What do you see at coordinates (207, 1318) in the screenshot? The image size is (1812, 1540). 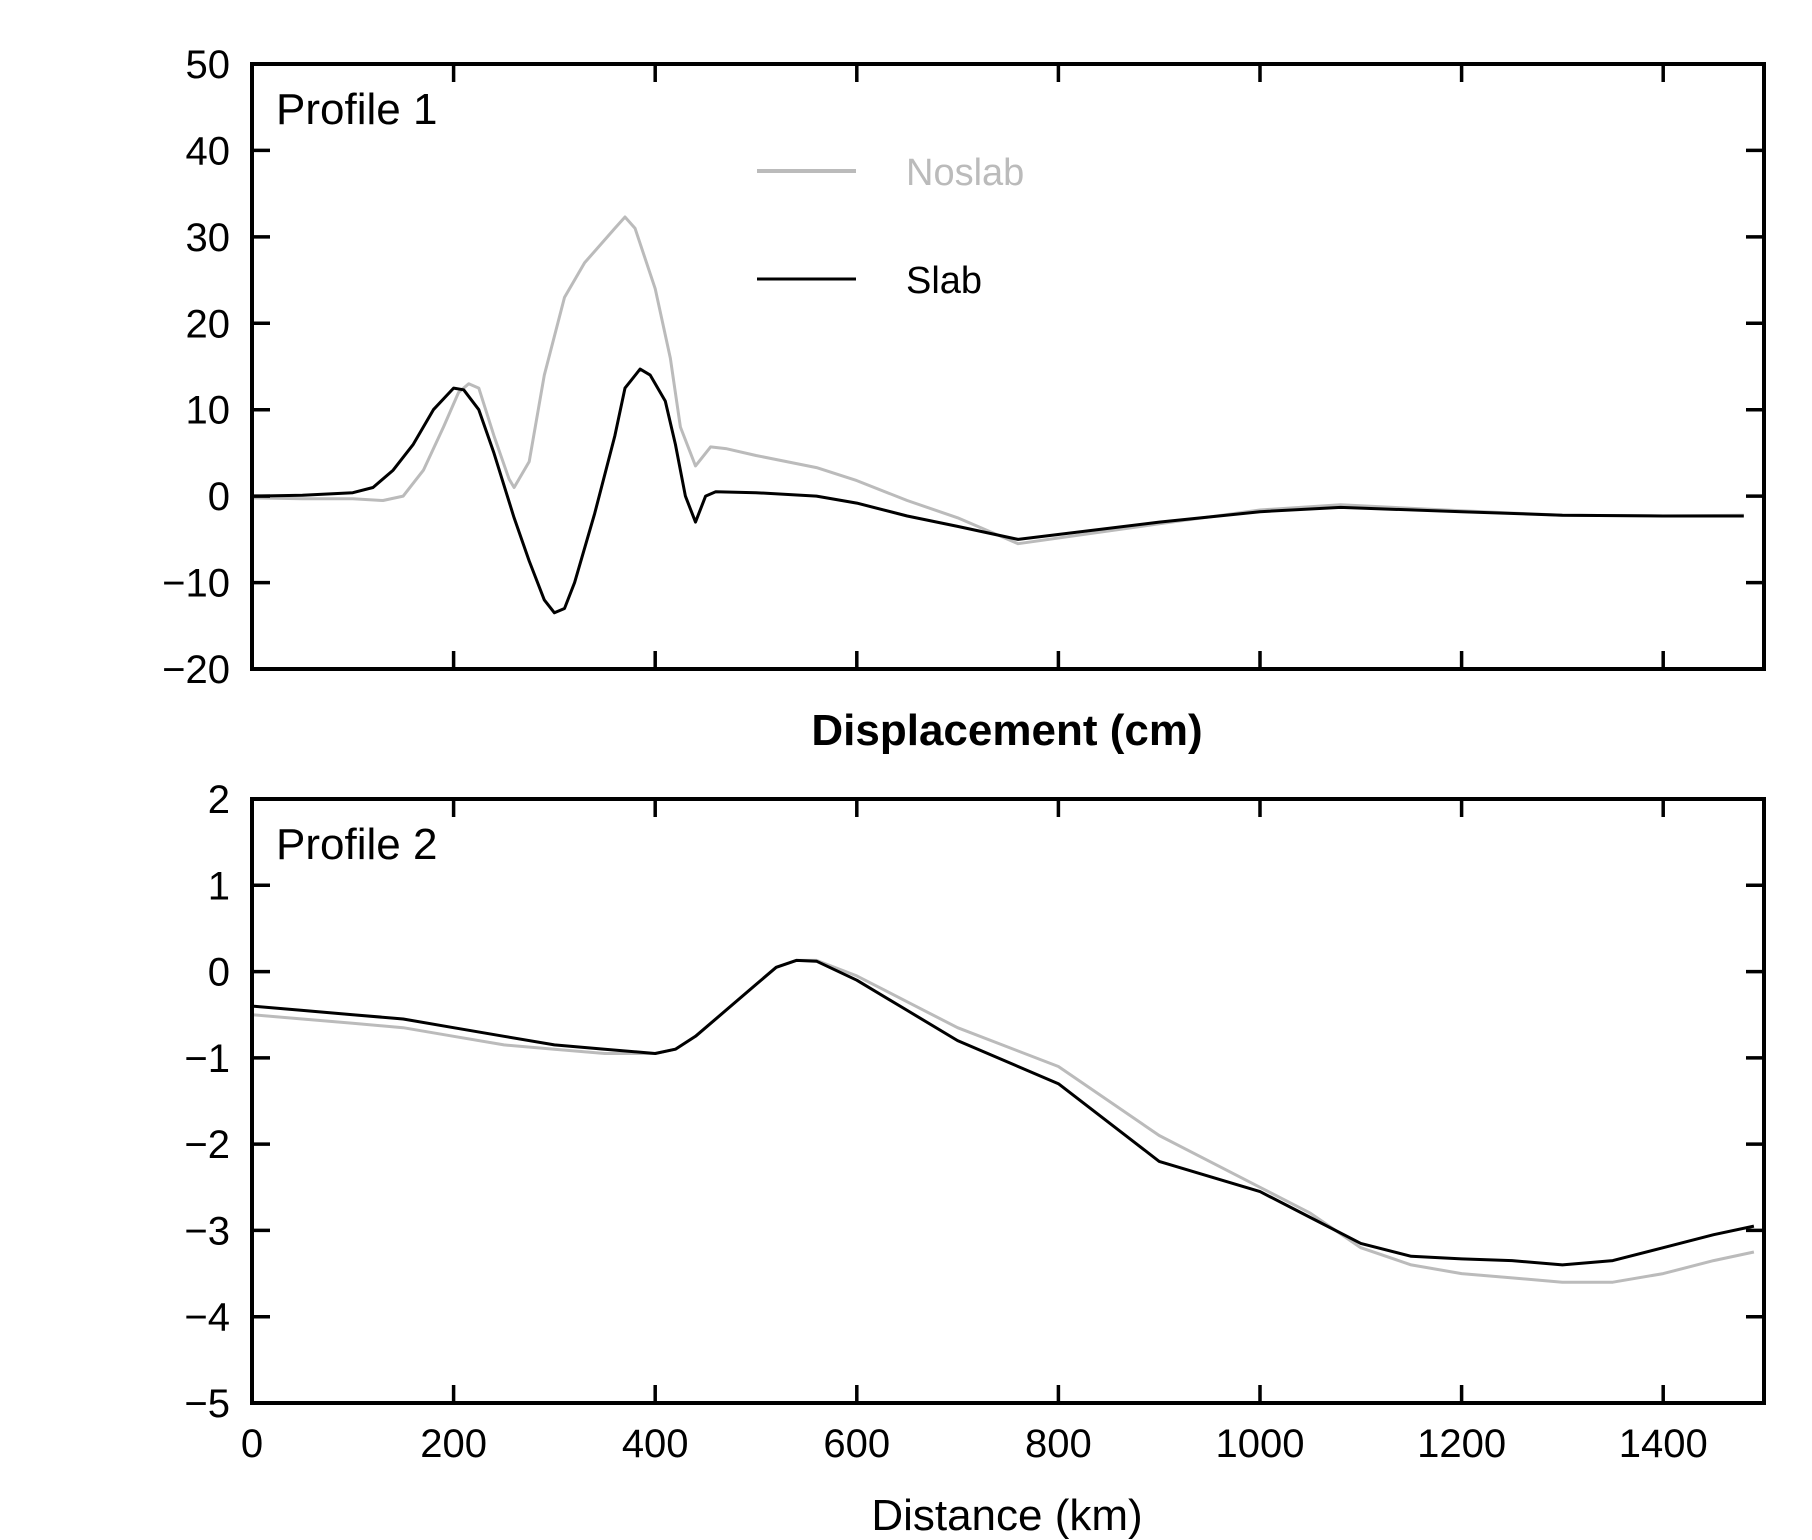 I see `y-tick-label: −4` at bounding box center [207, 1318].